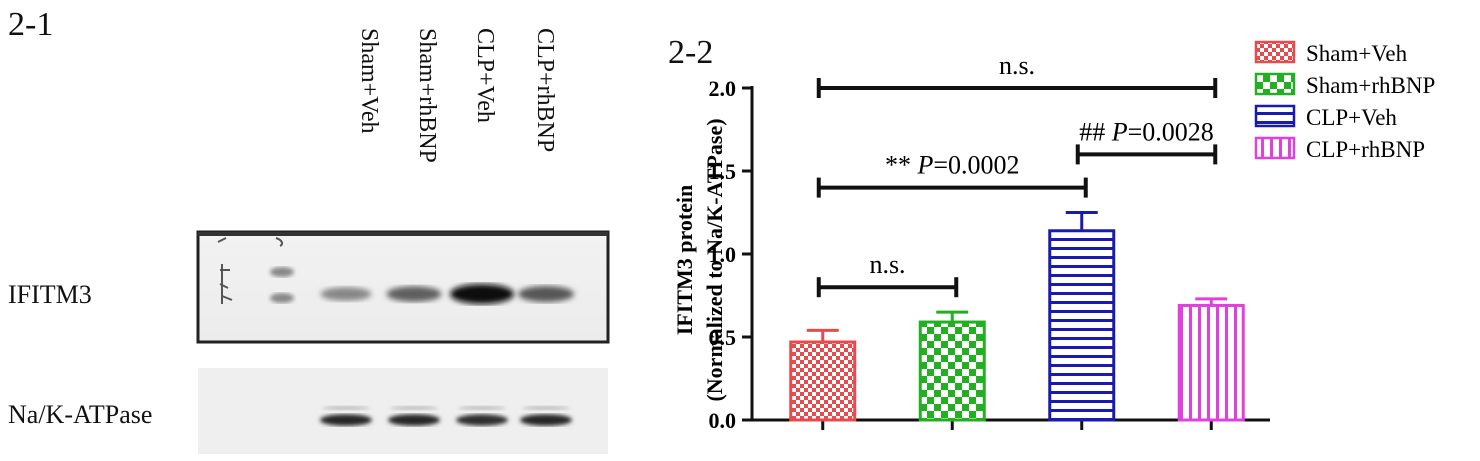 The width and height of the screenshot is (1480, 461). Describe the element at coordinates (691, 52) in the screenshot. I see `panel-label-2-2: 2-2` at that location.